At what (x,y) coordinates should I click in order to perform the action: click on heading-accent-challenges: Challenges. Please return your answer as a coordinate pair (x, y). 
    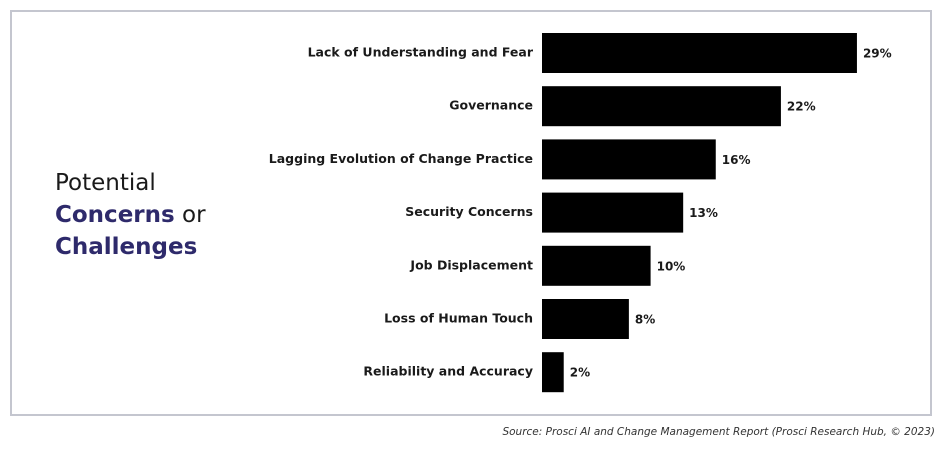
    Looking at the image, I should click on (126, 247).